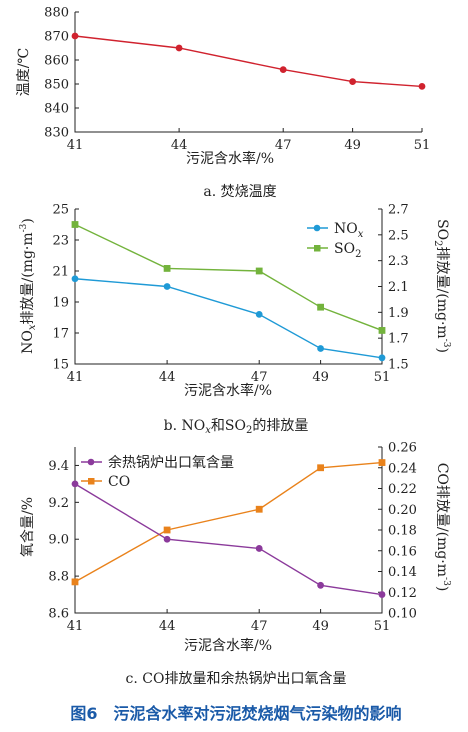 The image size is (468, 732). I want to click on legend-b: NOx SO2, so click(335, 240).